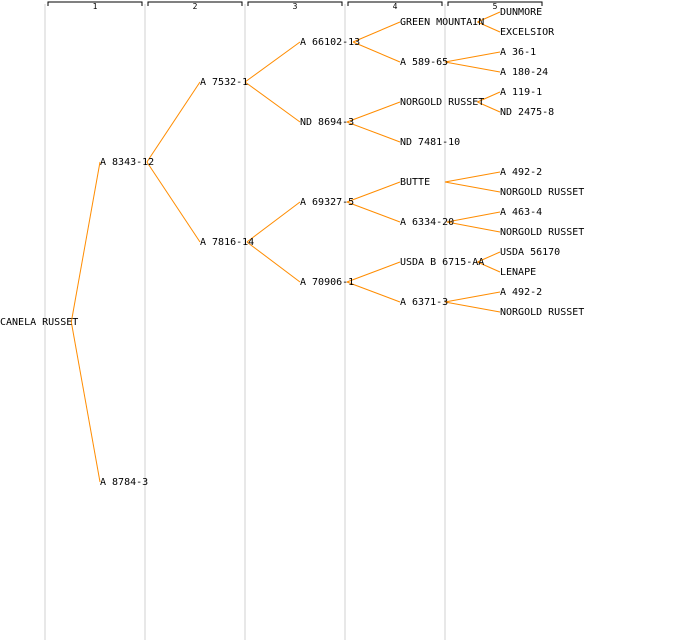 The width and height of the screenshot is (700, 640). Describe the element at coordinates (227, 242) in the screenshot. I see `pedigree-node: A 7816-14` at that location.